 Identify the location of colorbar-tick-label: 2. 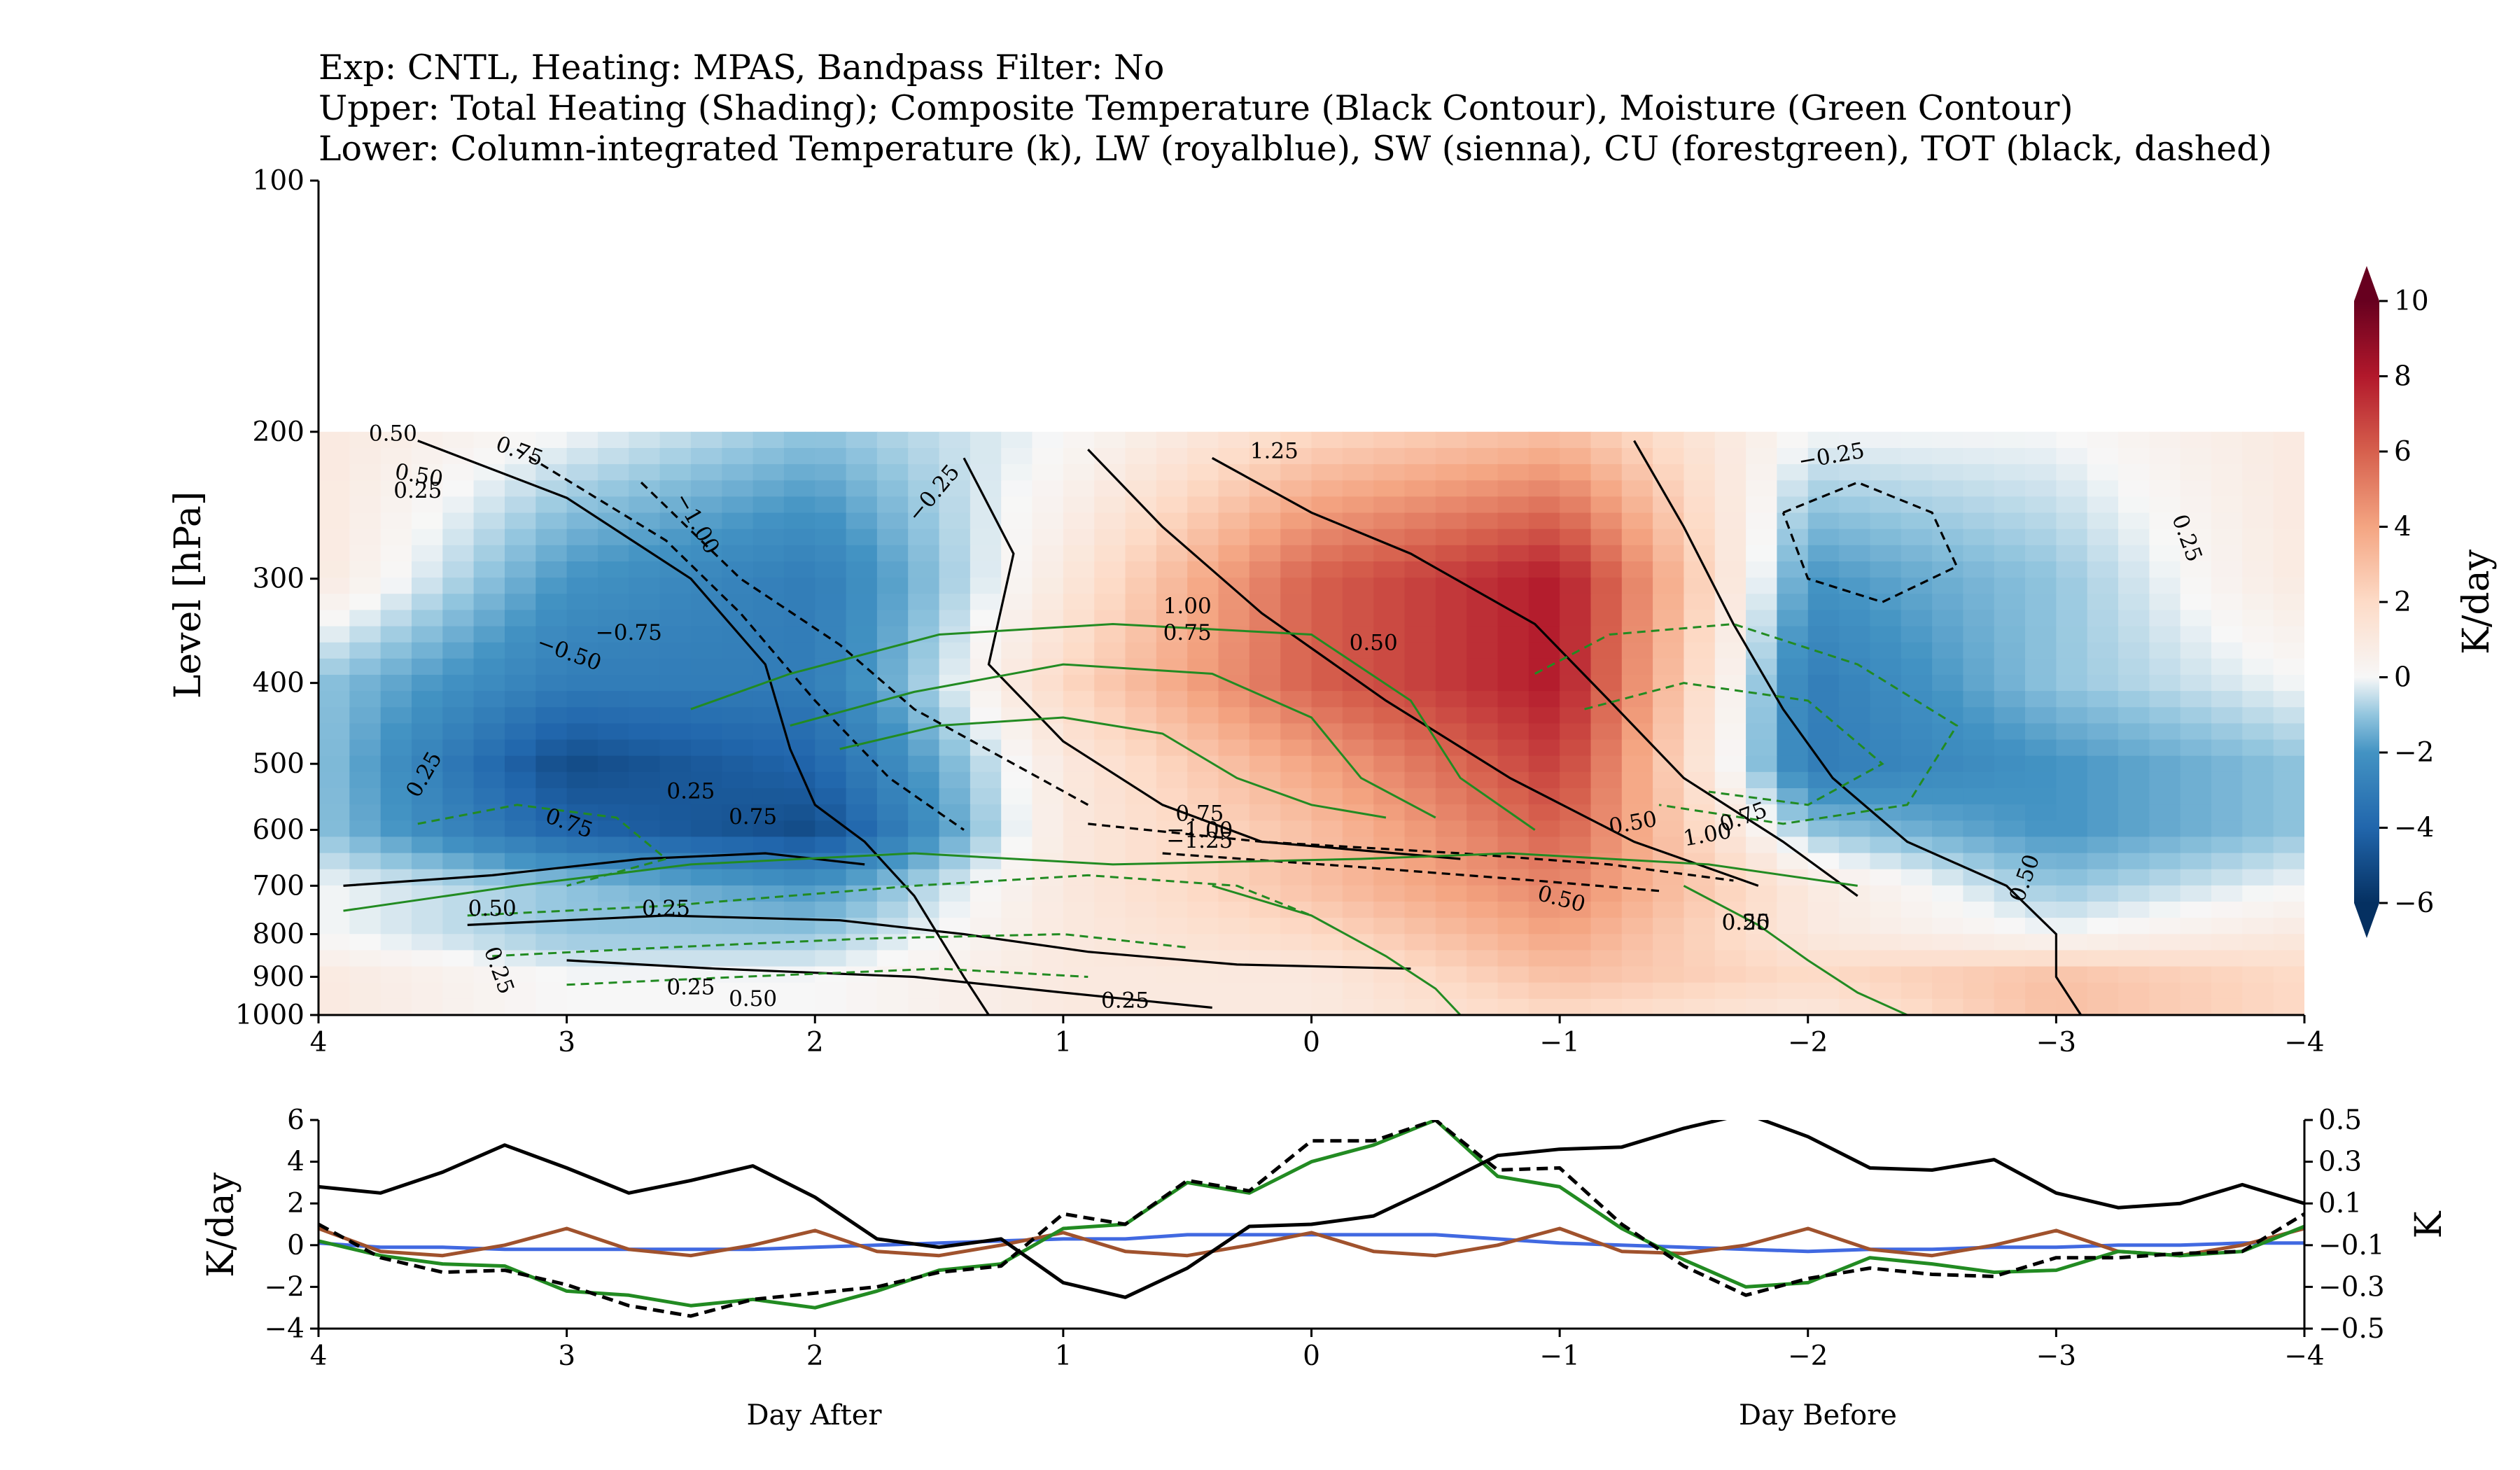
(2403, 602).